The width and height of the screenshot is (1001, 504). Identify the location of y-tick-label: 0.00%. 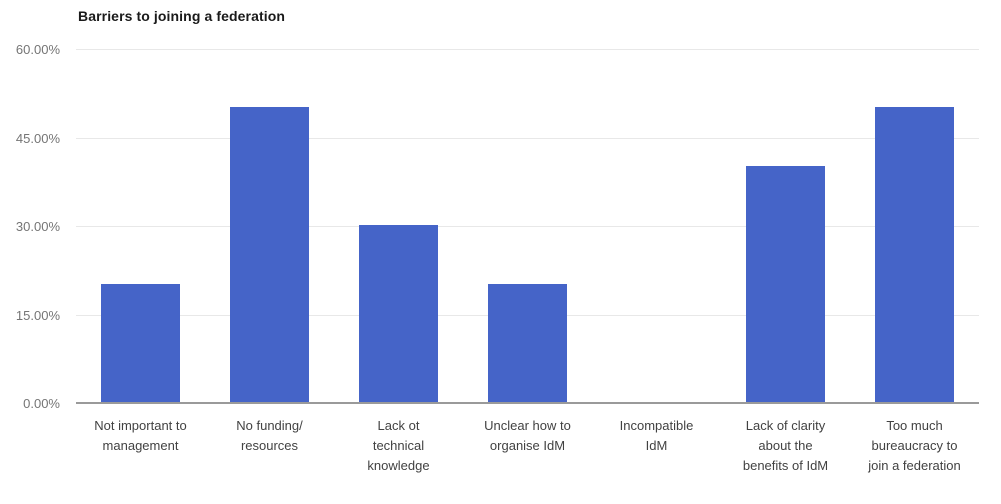
(41, 403).